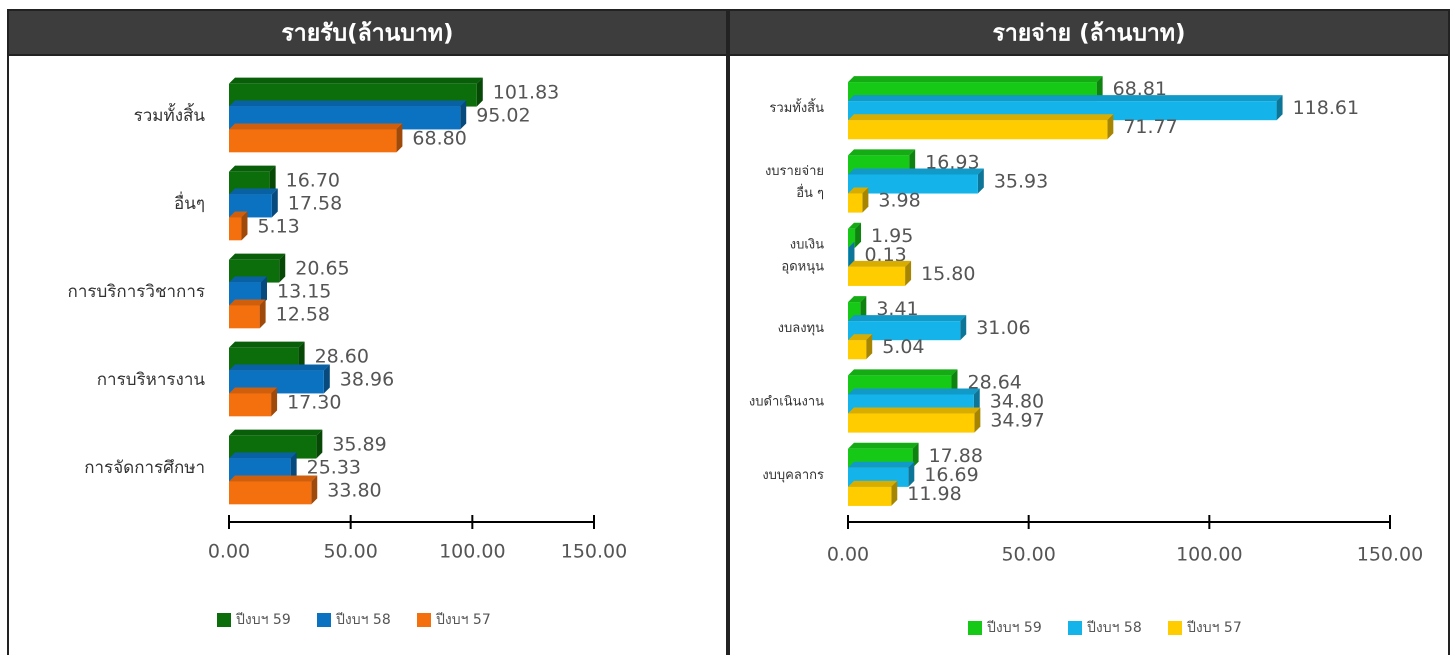 The width and height of the screenshot is (1453, 655). Describe the element at coordinates (136, 292) in the screenshot. I see `category-label: การบริการวิชาการ` at that location.